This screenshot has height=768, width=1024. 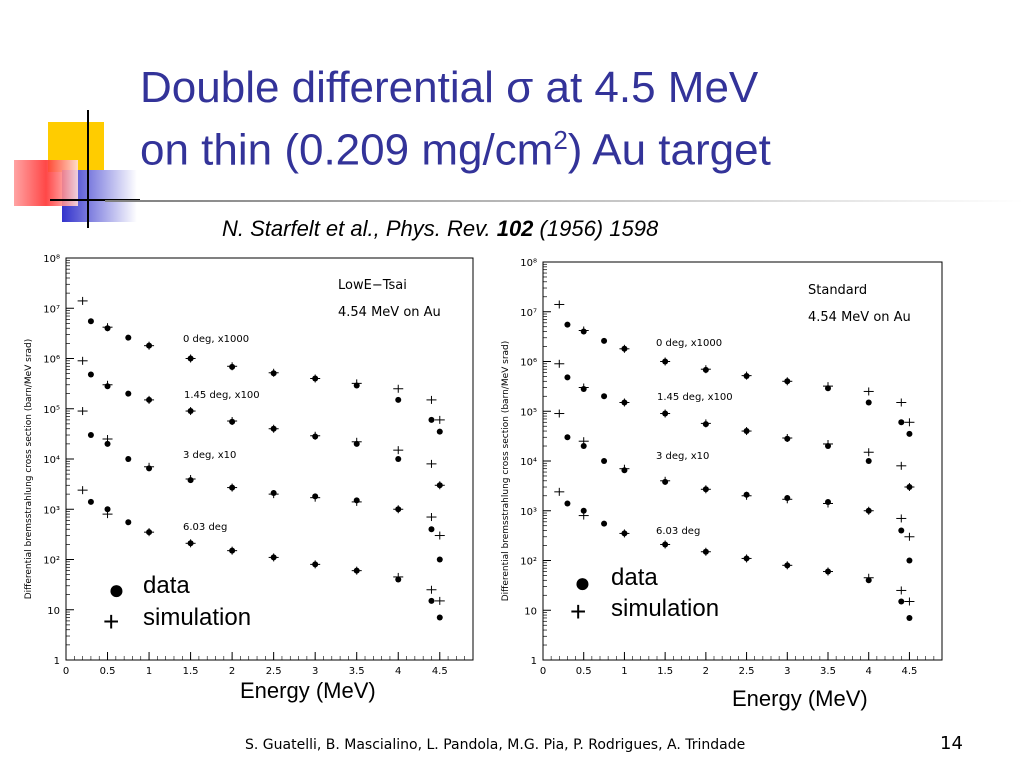 What do you see at coordinates (665, 671) in the screenshot?
I see `chart2-xtick-label: 1.5` at bounding box center [665, 671].